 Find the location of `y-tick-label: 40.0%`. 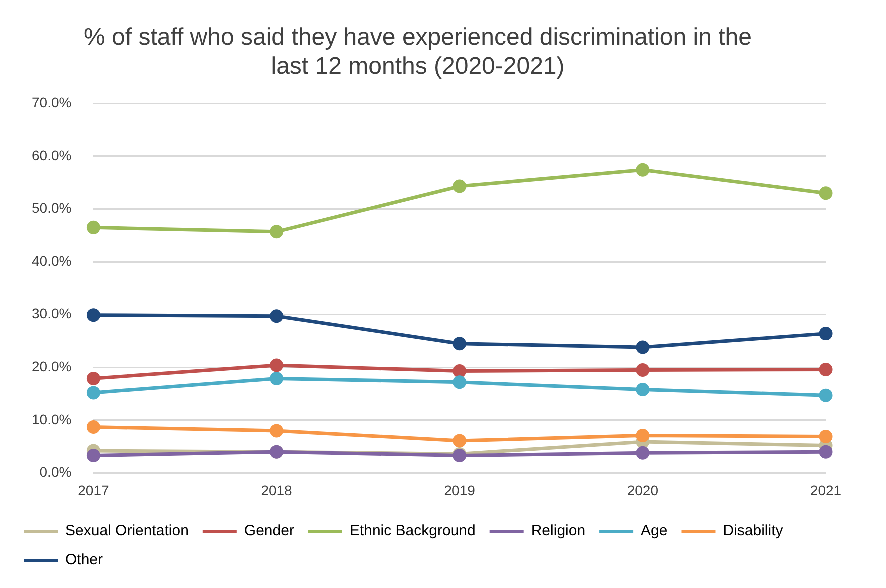

y-tick-label: 40.0% is located at coordinates (52, 260).